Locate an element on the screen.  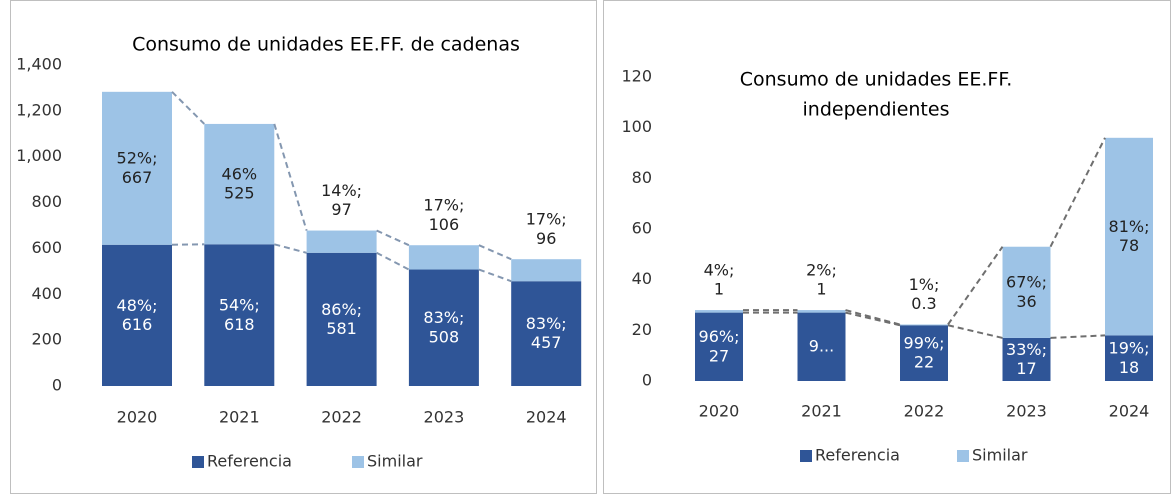
y-tick-label: 800 is located at coordinates (46, 201).